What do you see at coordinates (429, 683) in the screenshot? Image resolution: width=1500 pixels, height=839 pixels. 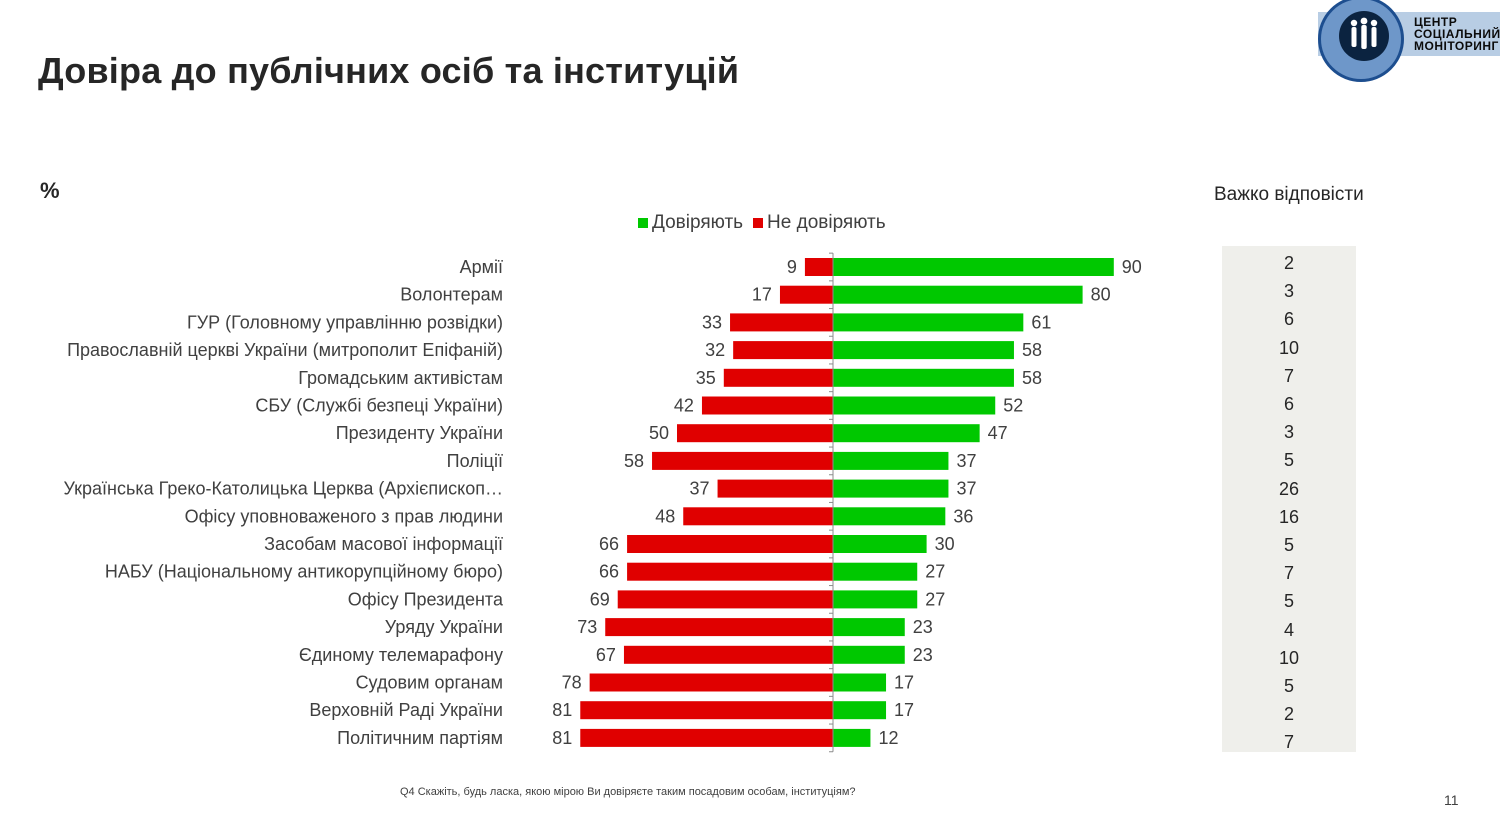 I see `category-label: Судовим органам` at bounding box center [429, 683].